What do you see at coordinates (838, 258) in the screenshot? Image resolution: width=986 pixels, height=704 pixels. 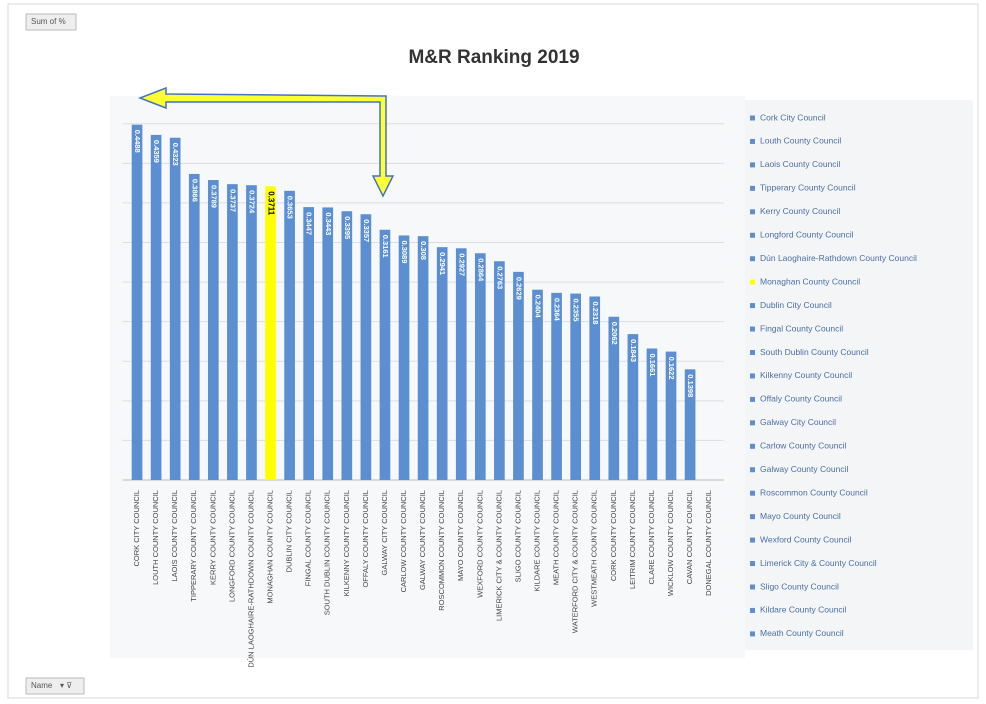 I see `legend-label: Dún Laoghaire-Rathdown County Council` at bounding box center [838, 258].